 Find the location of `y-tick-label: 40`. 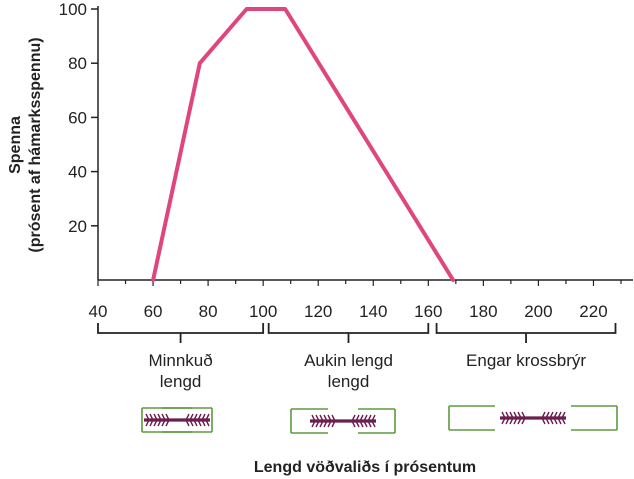

y-tick-label: 40 is located at coordinates (77, 172).